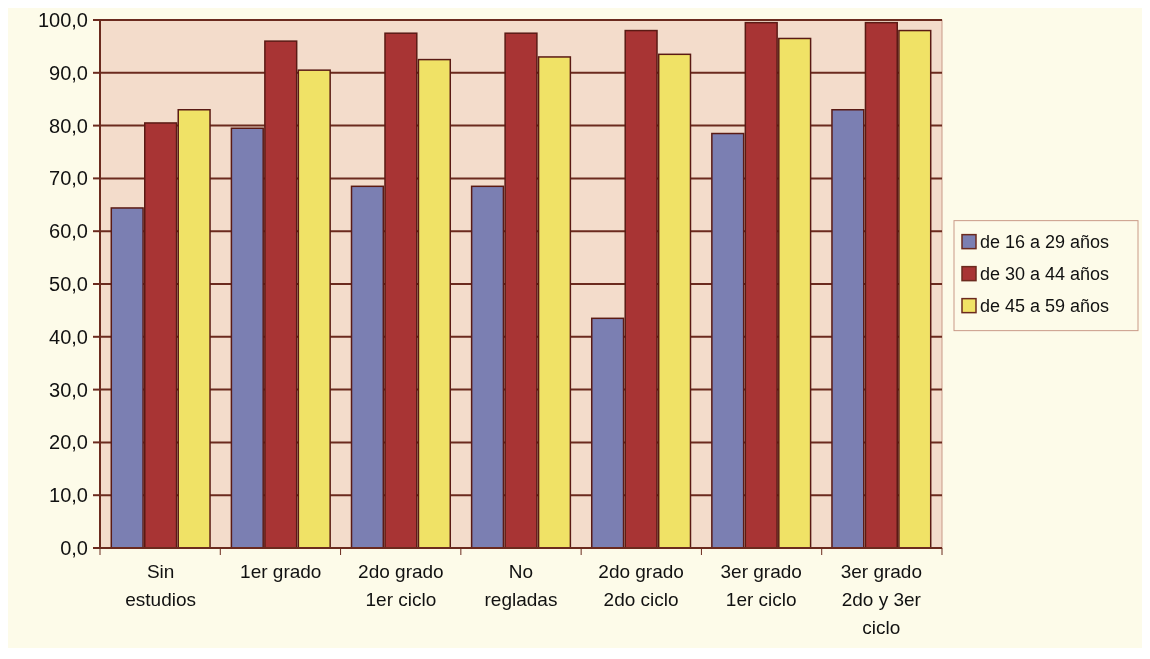 The width and height of the screenshot is (1150, 659). I want to click on y-tick-label: 10,0, so click(68, 495).